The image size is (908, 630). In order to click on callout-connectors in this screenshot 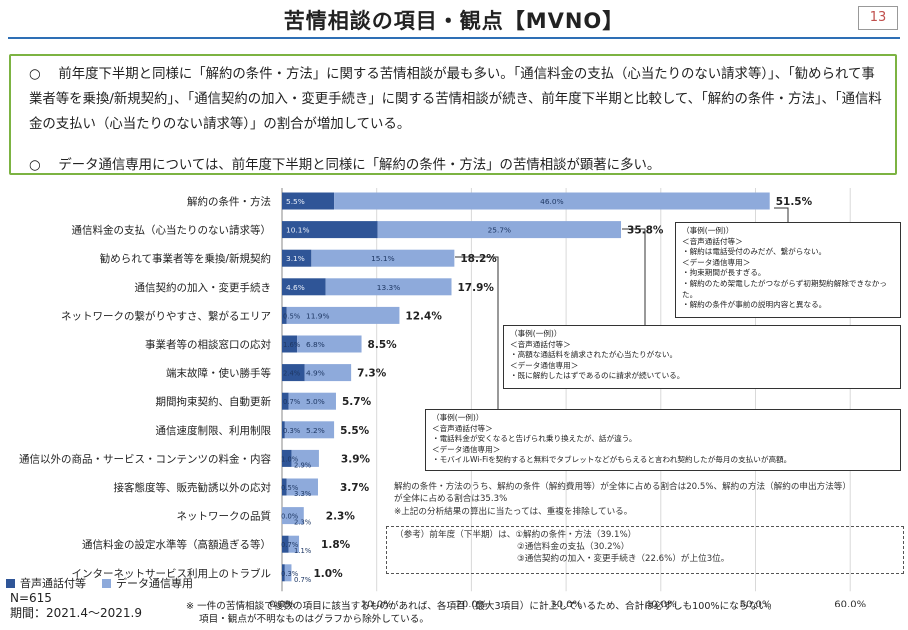, I will do `click(622, 308)`.